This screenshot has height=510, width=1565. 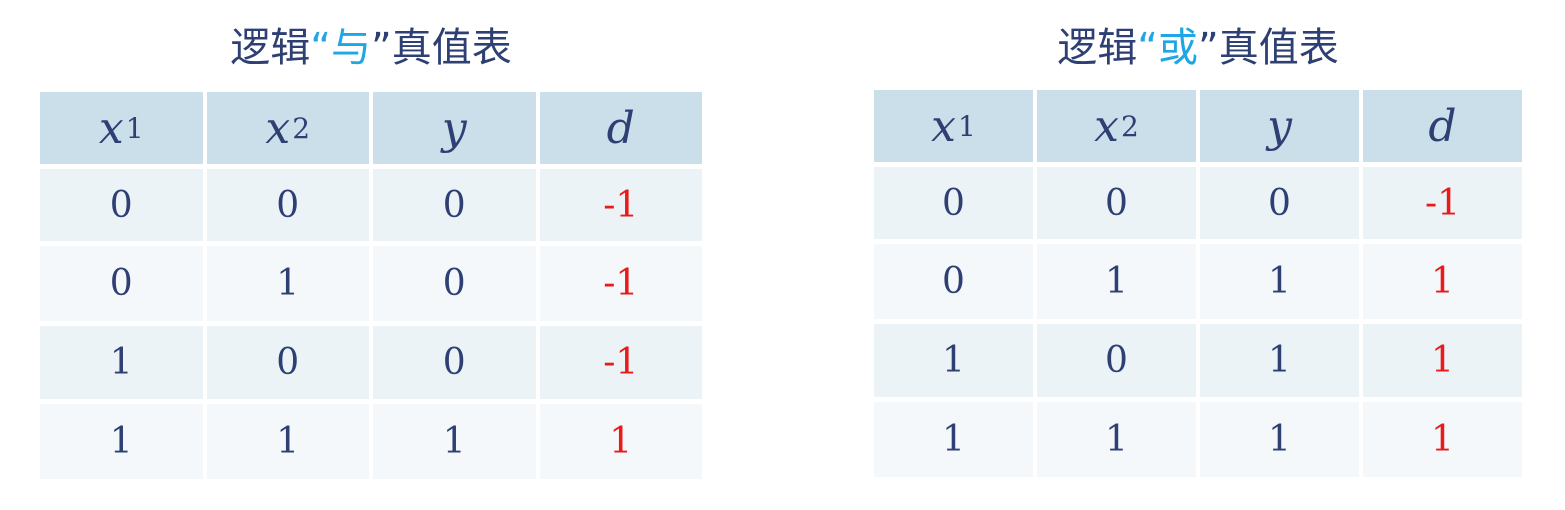 I want to click on or-table-title: 逻辑“或”真值表, so click(x=1198, y=48).